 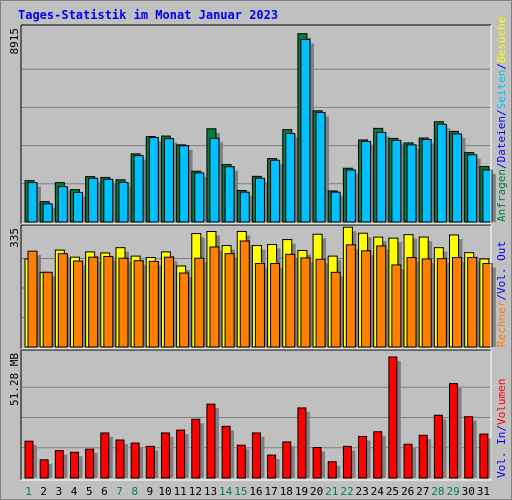 I want to click on day-label-5: 5, so click(x=89, y=491).